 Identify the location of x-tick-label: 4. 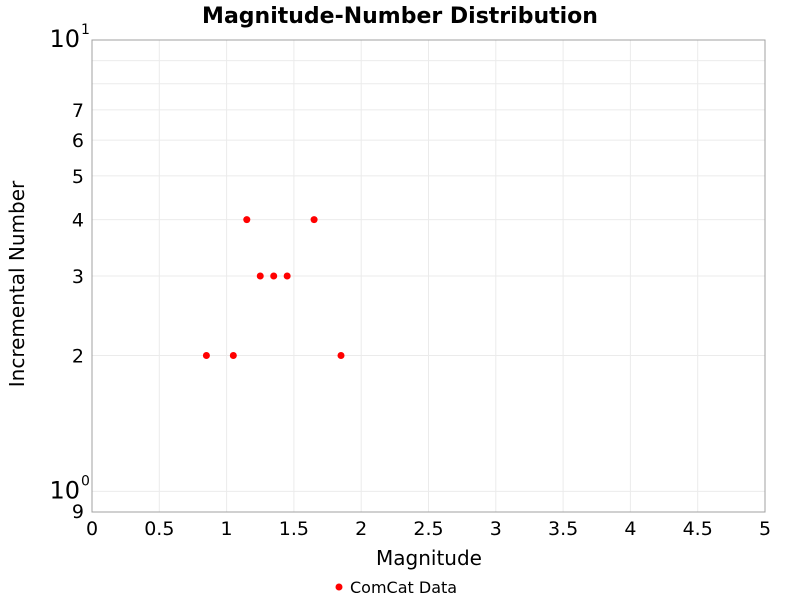
(630, 529).